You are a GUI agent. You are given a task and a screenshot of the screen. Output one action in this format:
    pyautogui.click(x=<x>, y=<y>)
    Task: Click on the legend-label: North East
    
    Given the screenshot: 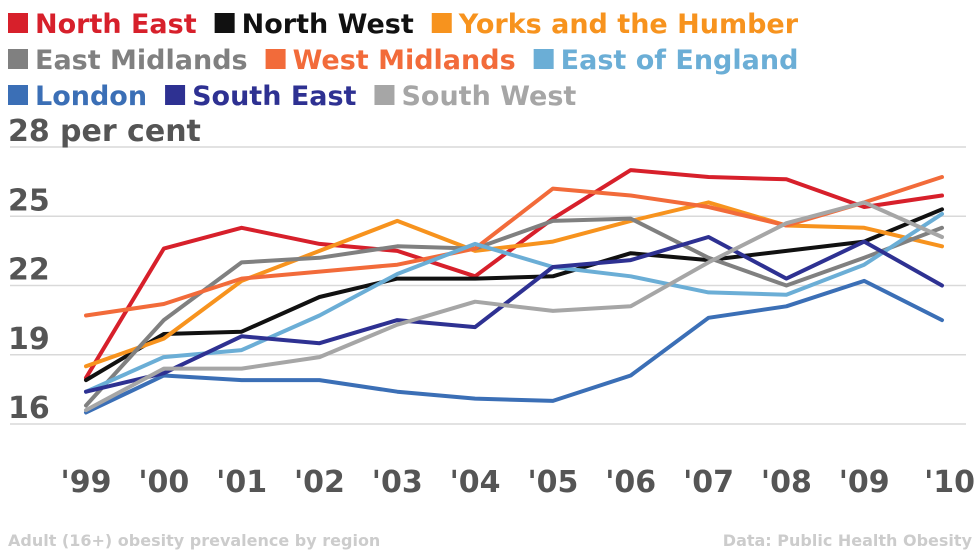 What is the action you would take?
    pyautogui.click(x=116, y=24)
    